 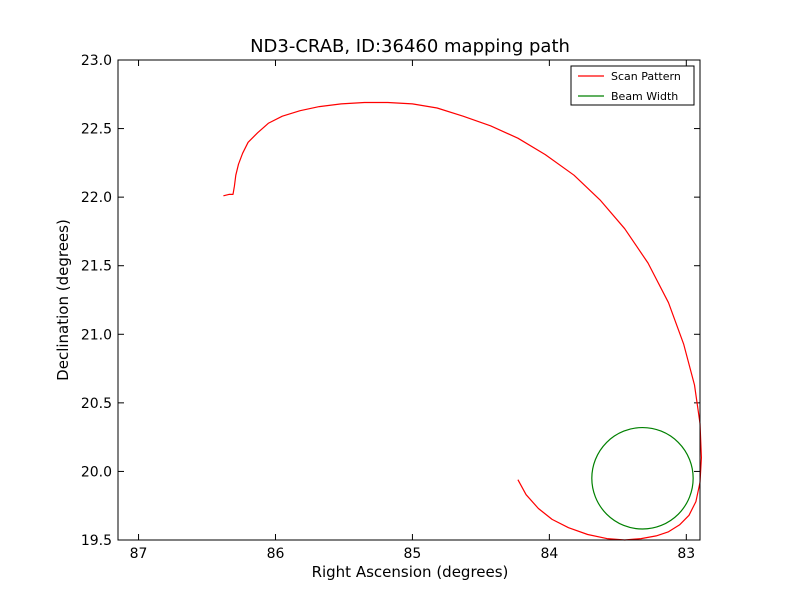 What do you see at coordinates (63, 300) in the screenshot?
I see `y-axis-label: Declination (degrees)` at bounding box center [63, 300].